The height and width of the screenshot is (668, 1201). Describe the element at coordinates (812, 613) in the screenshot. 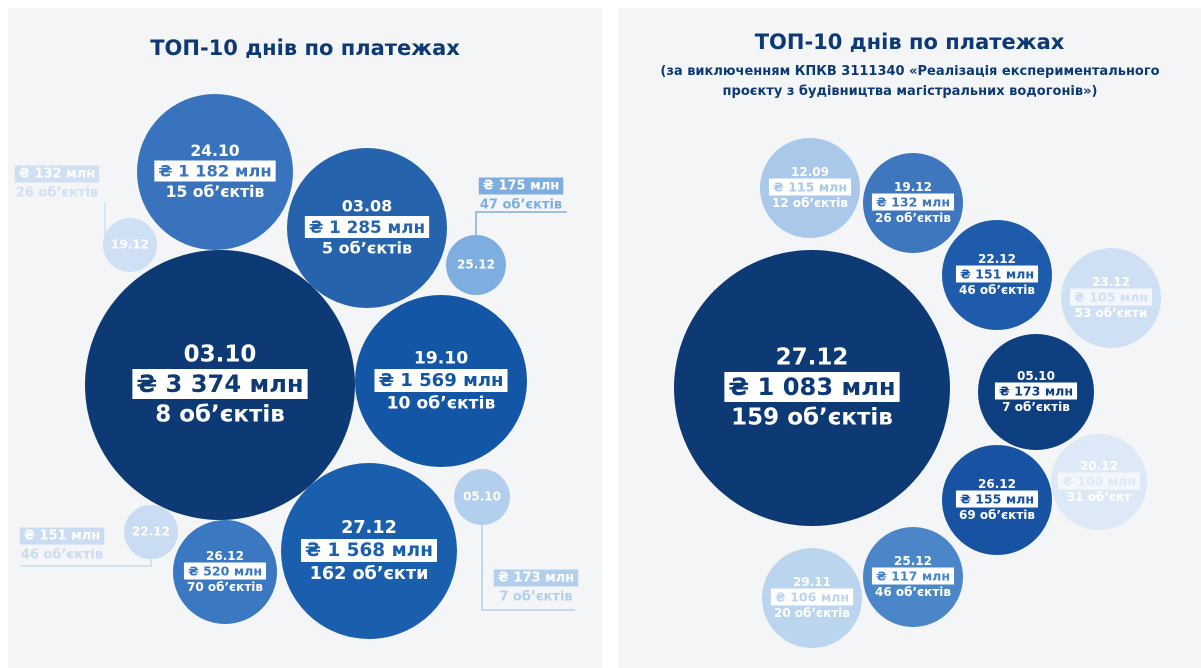

I see `objects-label: 20 об’єктів` at that location.